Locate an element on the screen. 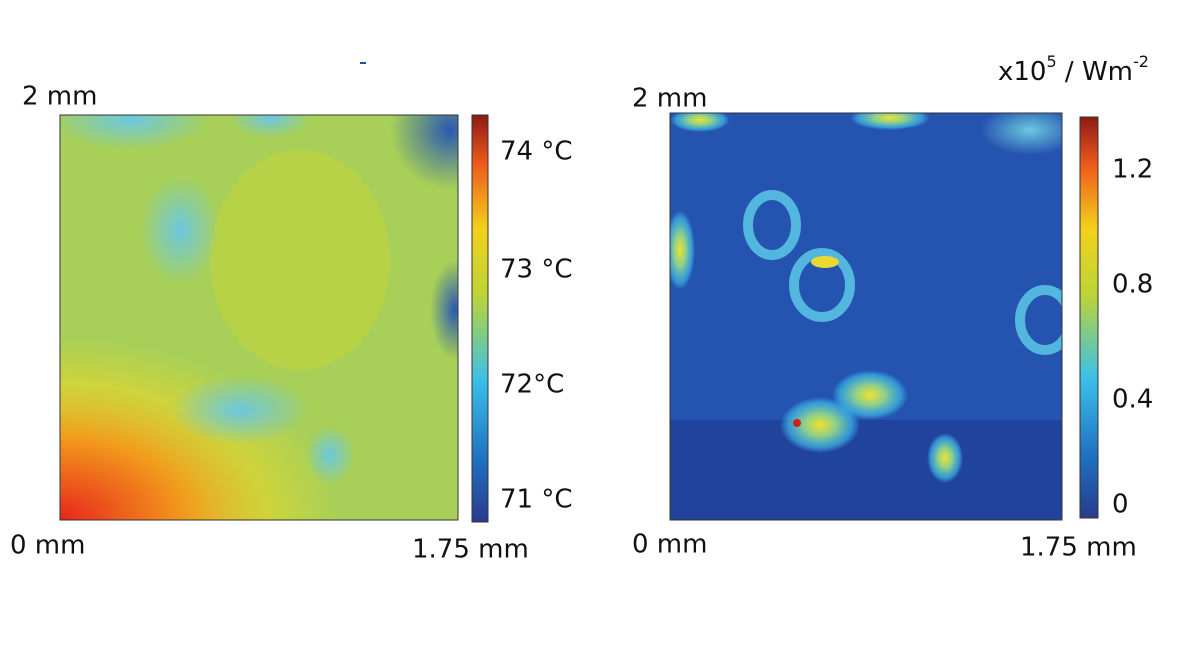 This screenshot has width=1180, height=664. unit-base: x10 is located at coordinates (1022, 72).